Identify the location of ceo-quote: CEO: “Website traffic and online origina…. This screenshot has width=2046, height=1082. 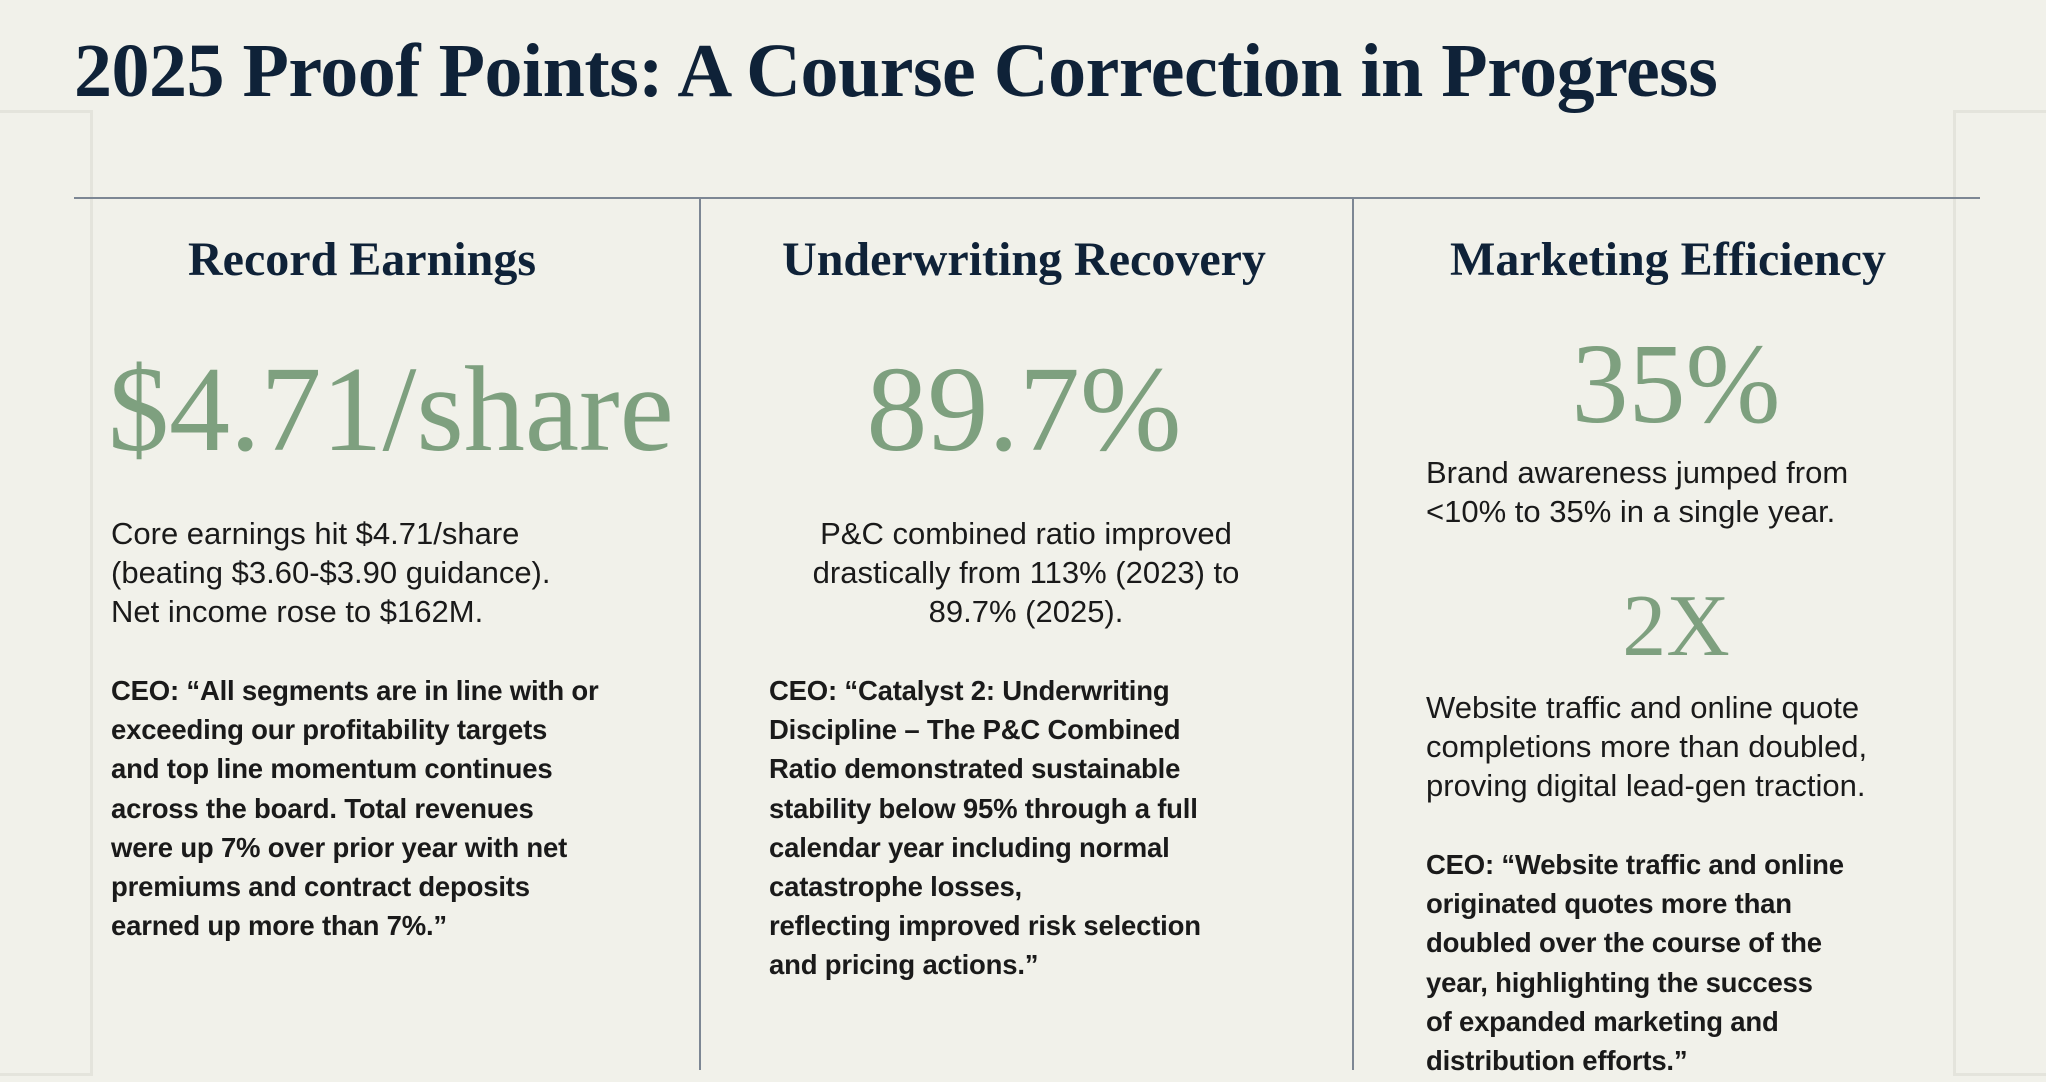
(1635, 963).